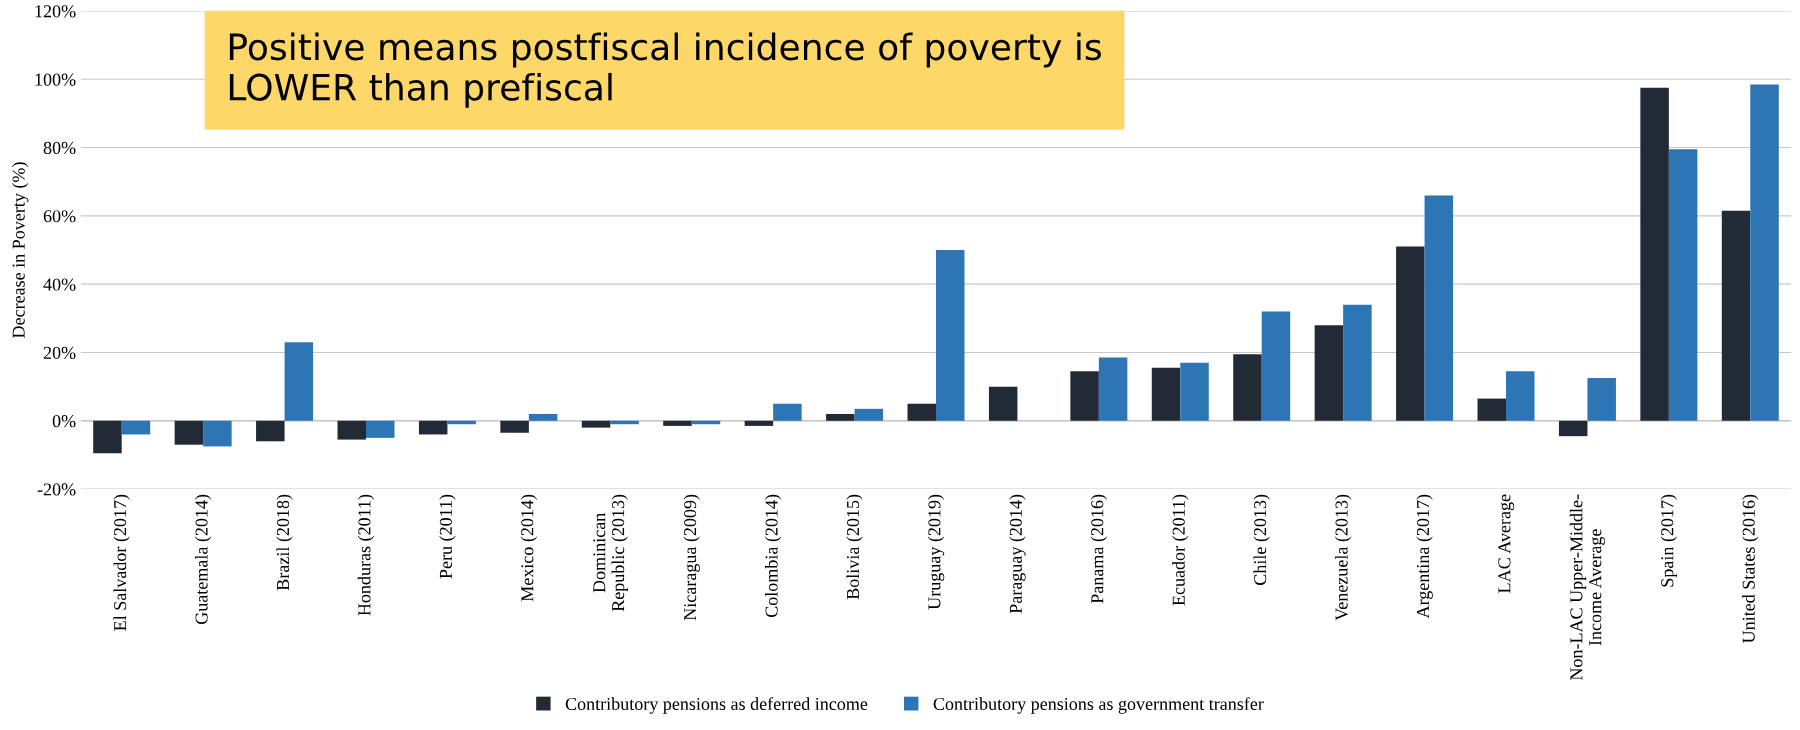  What do you see at coordinates (854, 547) in the screenshot?
I see `x-tick-label: Bolivia (2015)` at bounding box center [854, 547].